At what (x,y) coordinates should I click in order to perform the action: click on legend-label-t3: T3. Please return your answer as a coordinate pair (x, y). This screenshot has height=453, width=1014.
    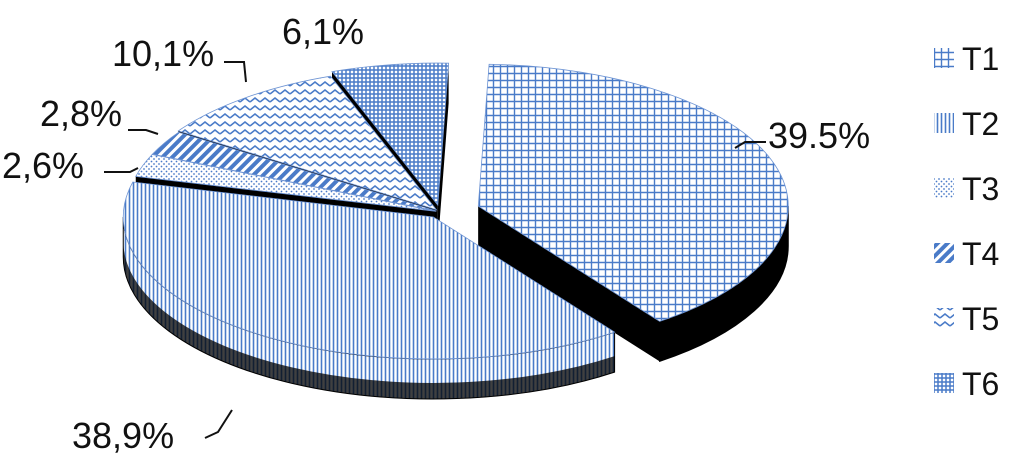
    Looking at the image, I should click on (980, 189).